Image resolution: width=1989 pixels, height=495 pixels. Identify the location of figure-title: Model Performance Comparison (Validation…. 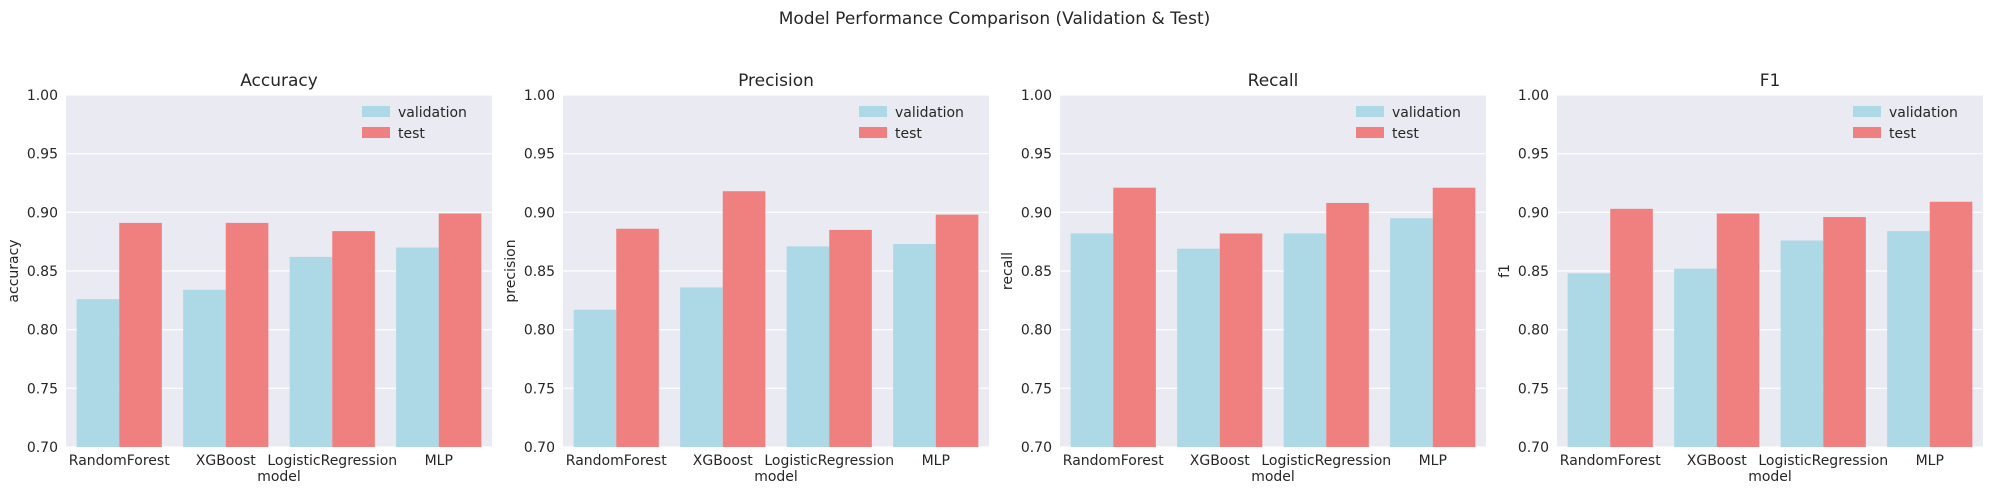
(995, 19).